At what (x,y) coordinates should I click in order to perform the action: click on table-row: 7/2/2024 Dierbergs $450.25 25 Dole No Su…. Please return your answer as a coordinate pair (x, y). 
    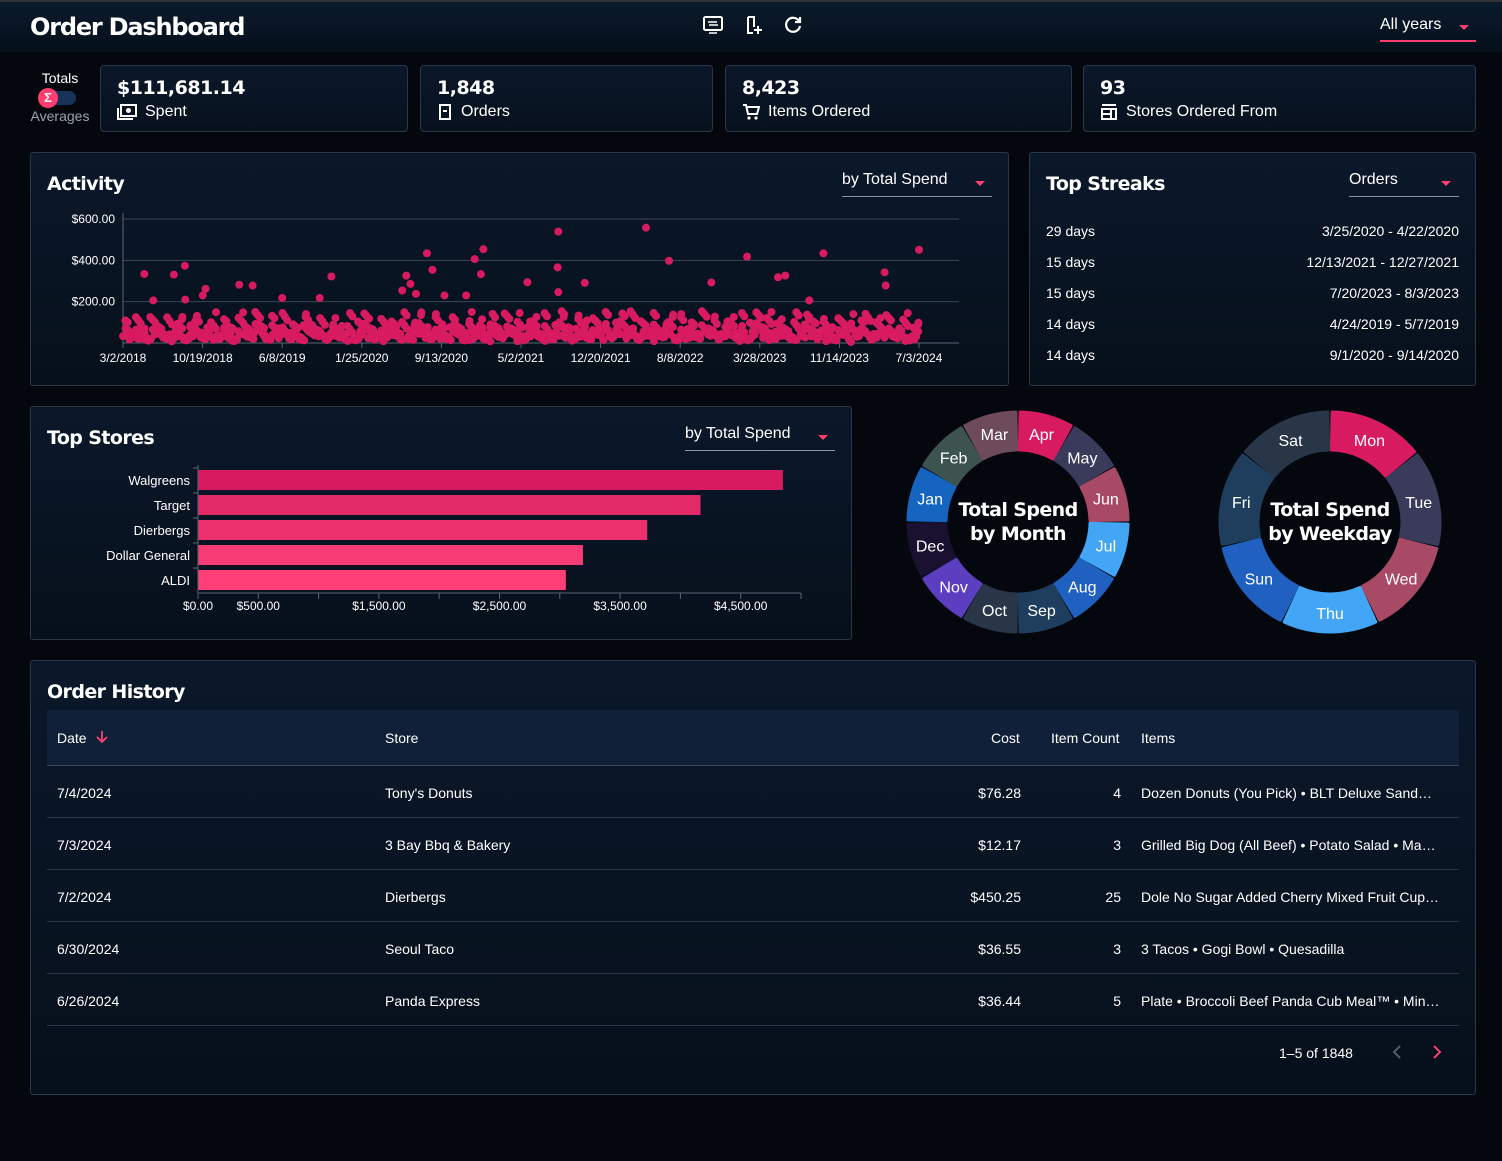
    Looking at the image, I should click on (753, 896).